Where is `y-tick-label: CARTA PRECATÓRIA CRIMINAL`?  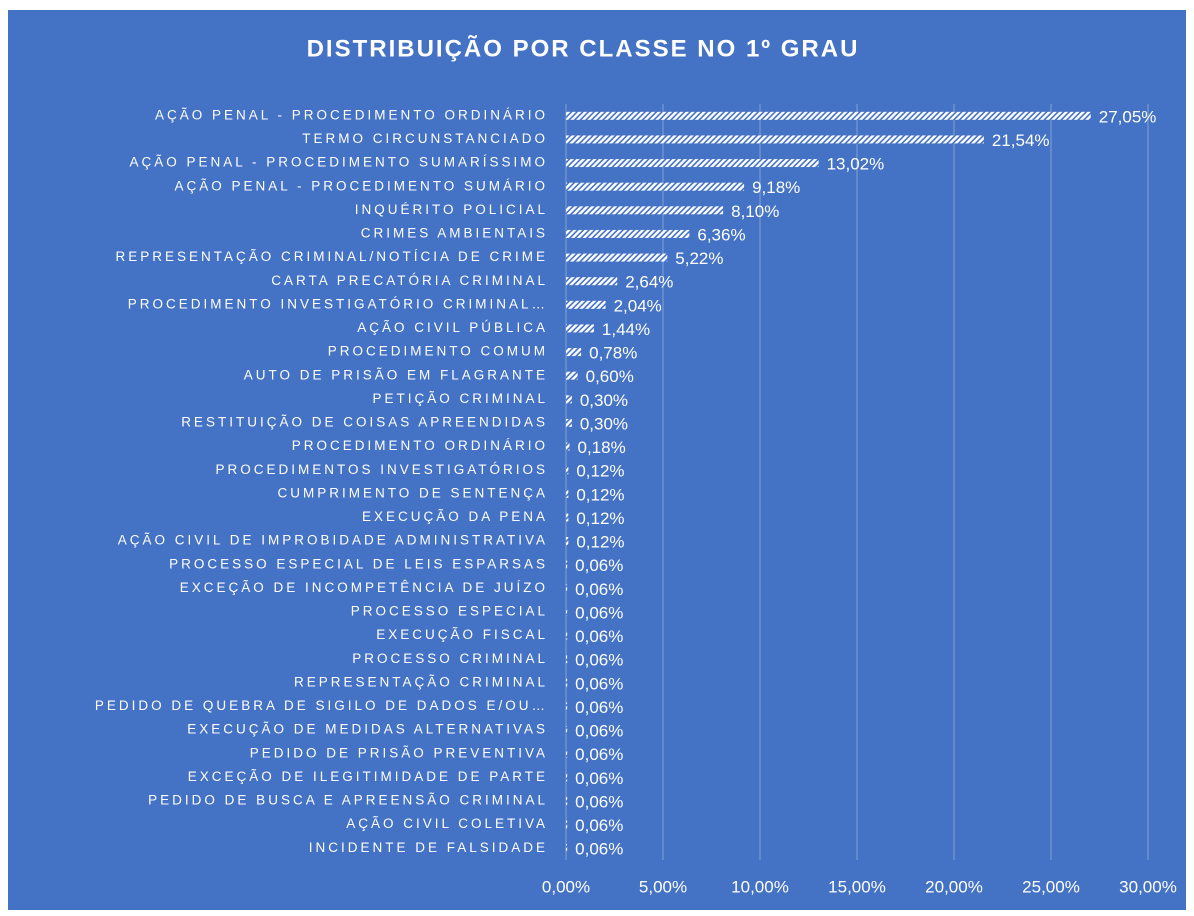 y-tick-label: CARTA PRECATÓRIA CRIMINAL is located at coordinates (409, 280).